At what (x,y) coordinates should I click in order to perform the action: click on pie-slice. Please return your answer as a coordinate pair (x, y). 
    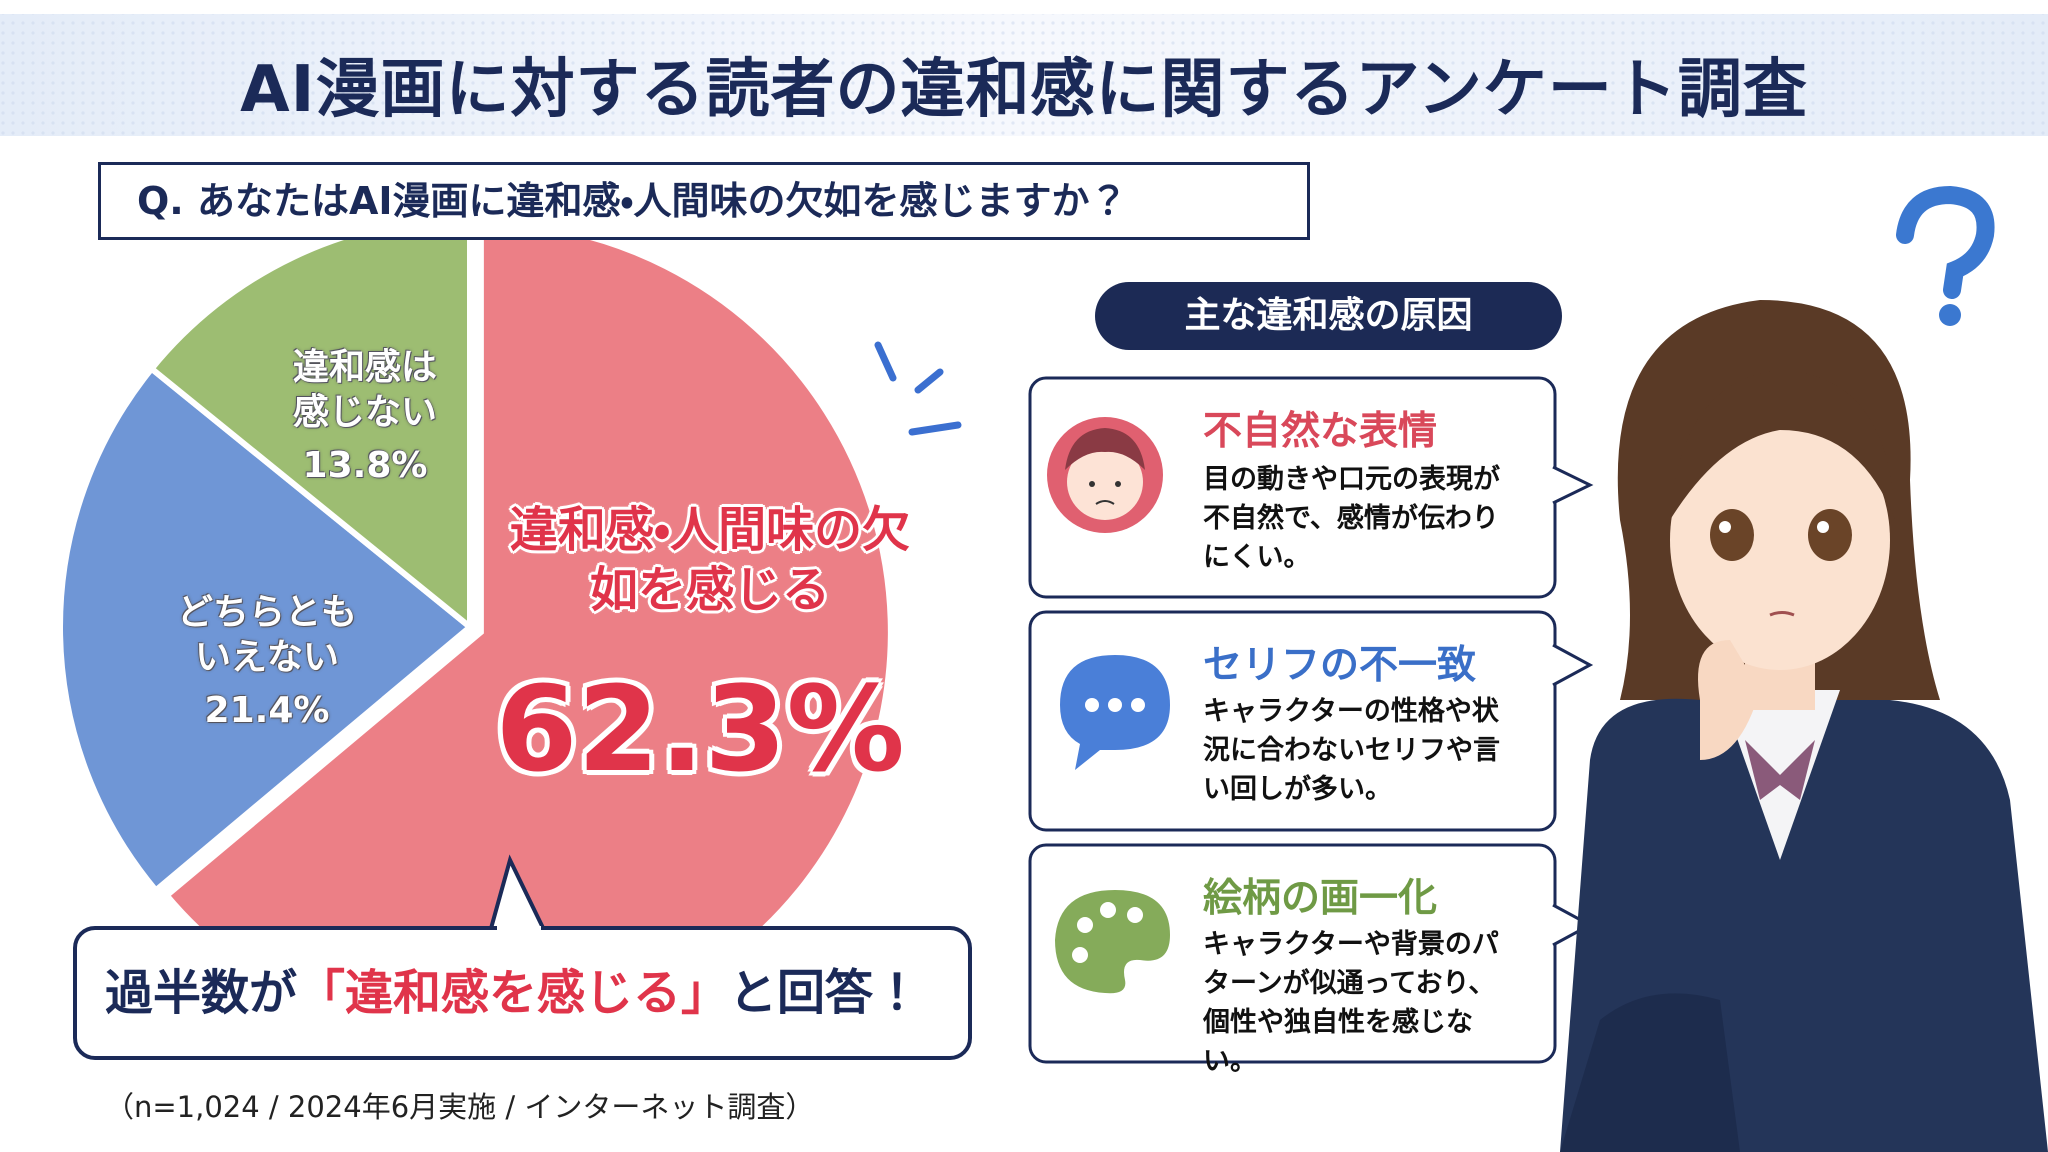
    Looking at the image, I should click on (266, 629).